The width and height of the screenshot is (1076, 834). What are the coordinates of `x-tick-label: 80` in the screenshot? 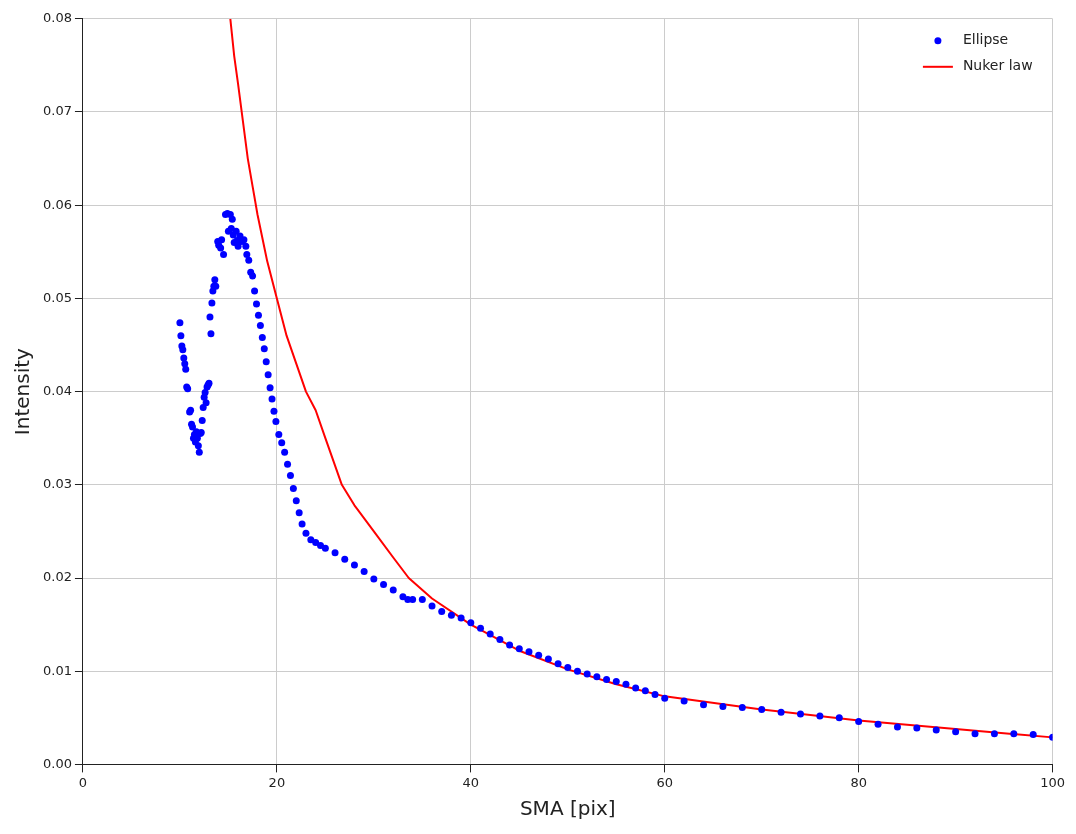 It's located at (858, 782).